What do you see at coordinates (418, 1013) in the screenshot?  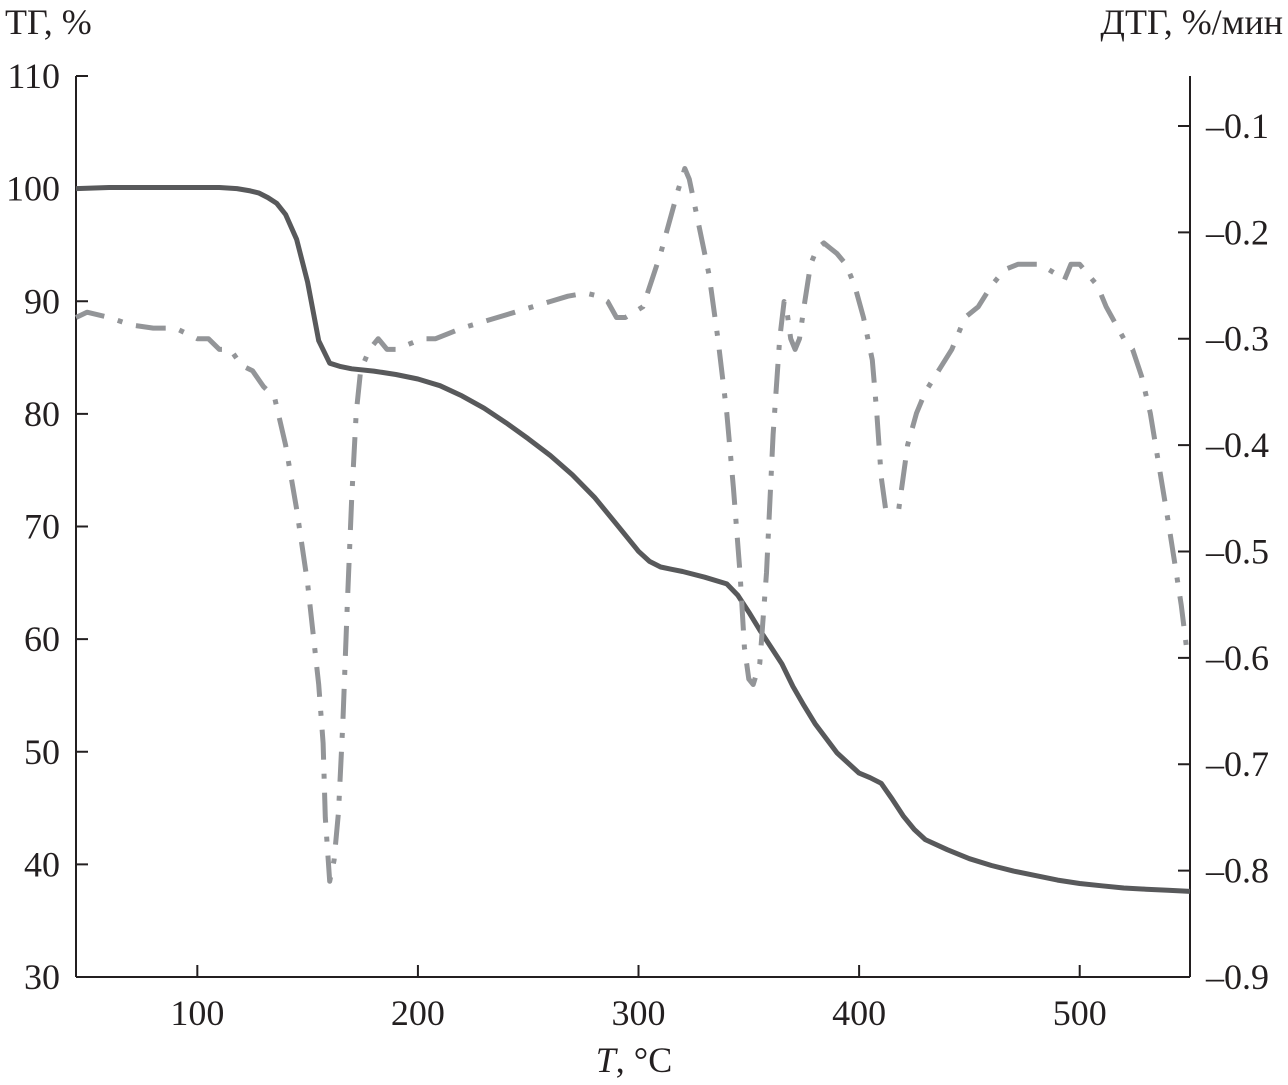 I see `x-tick-label: 200` at bounding box center [418, 1013].